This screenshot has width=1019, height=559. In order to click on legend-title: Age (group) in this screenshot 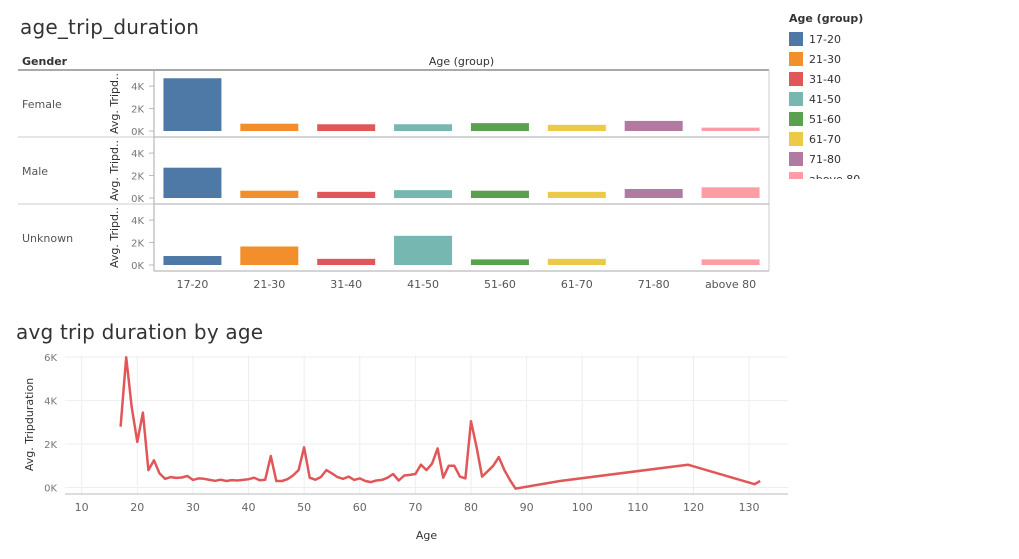, I will do `click(826, 18)`.